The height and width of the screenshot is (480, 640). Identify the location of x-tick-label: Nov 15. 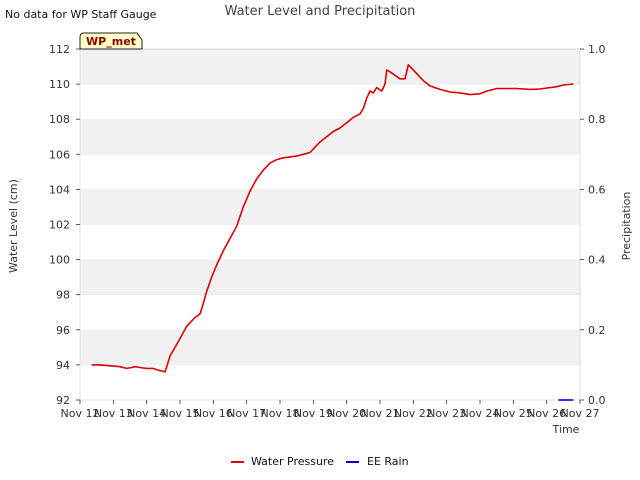
(180, 413).